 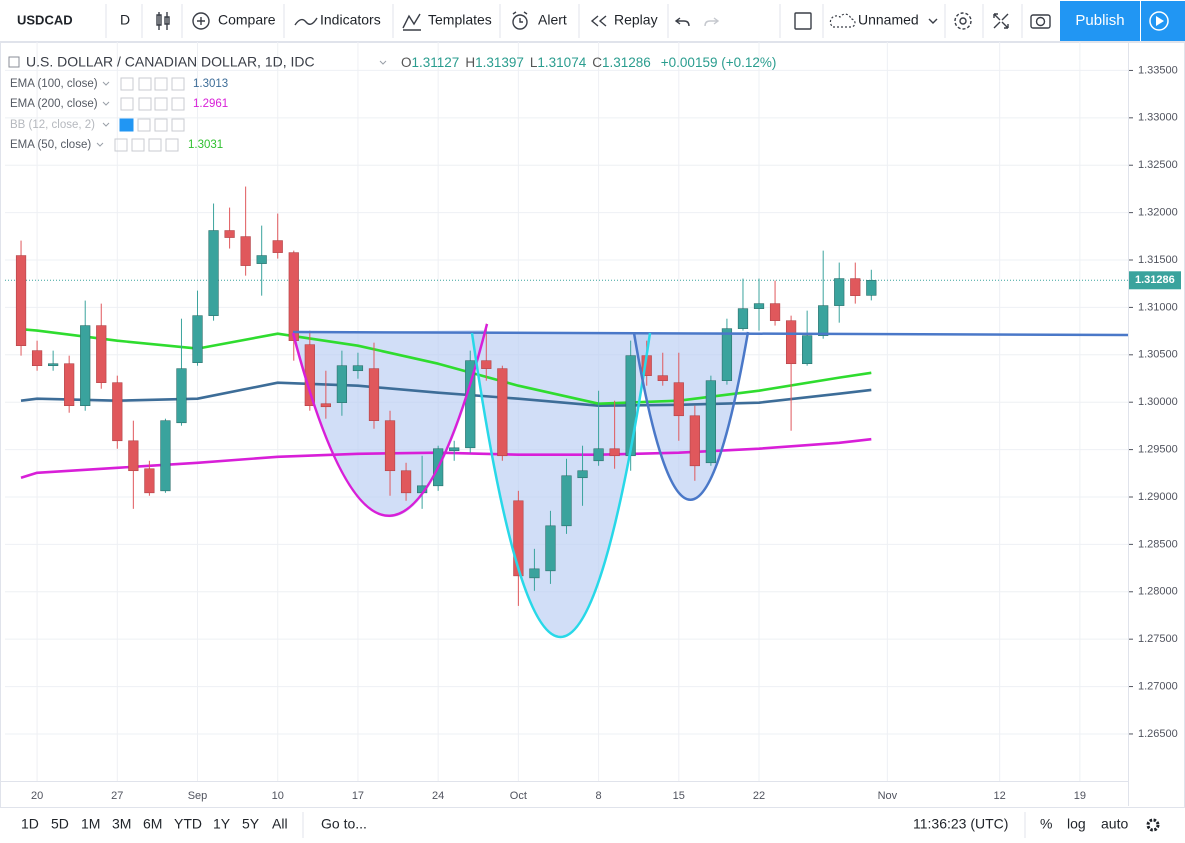 What do you see at coordinates (90, 824) in the screenshot?
I see `range-button: 1M` at bounding box center [90, 824].